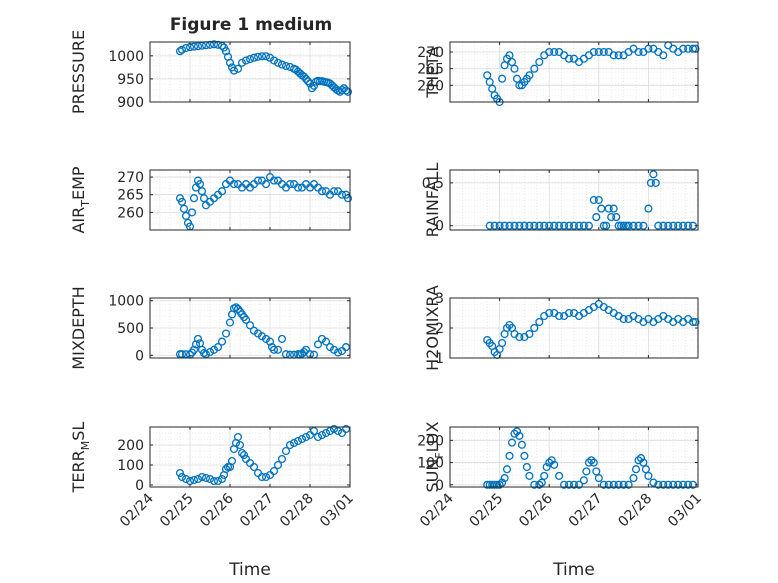 The height and width of the screenshot is (583, 778). Describe the element at coordinates (78, 72) in the screenshot. I see `y-axis-label: PRESSURE` at that location.